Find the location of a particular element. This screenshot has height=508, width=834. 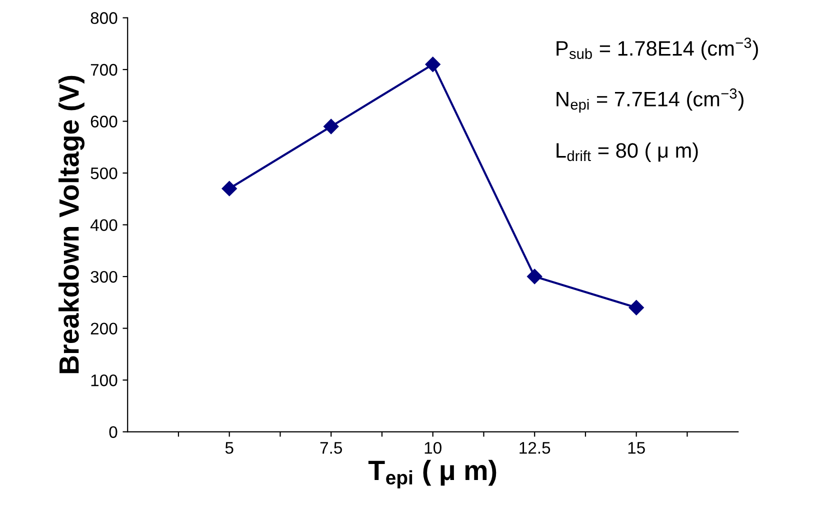

y-tick-label: 0 is located at coordinates (113, 432).